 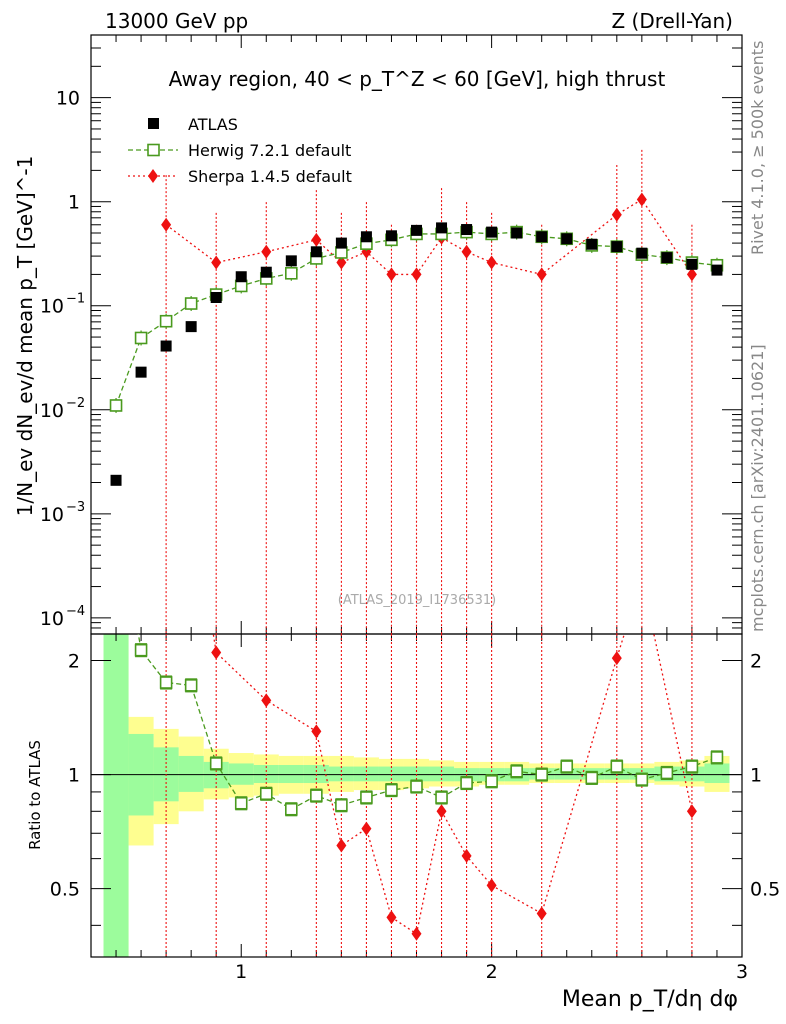 What do you see at coordinates (429, 237) in the screenshot?
I see `sherpa-line` at bounding box center [429, 237].